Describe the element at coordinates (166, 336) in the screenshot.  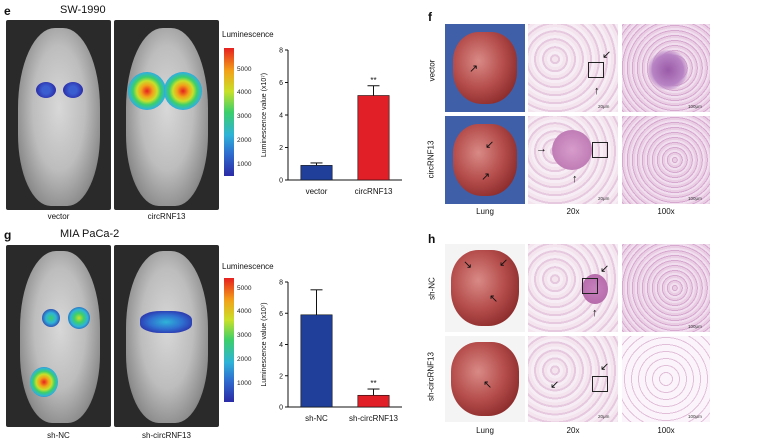
I see `bioluminescence-image-sh-circrnf13` at that location.